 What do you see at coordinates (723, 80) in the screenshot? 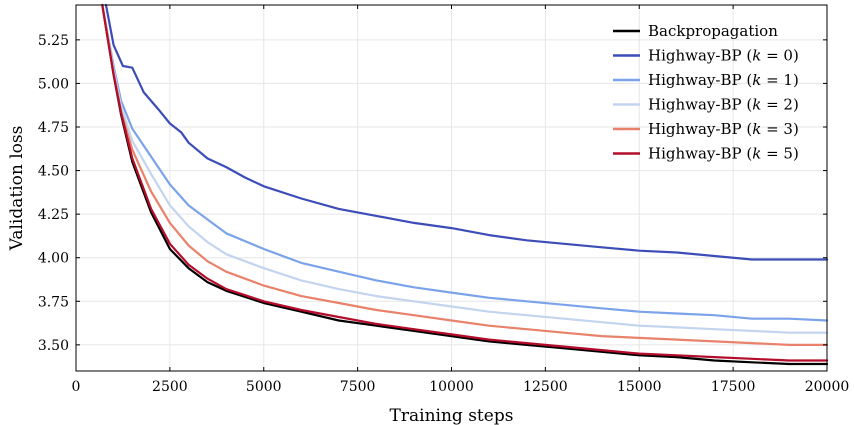
I see `legend-label: Highway-BP (k = 1)` at bounding box center [723, 80].